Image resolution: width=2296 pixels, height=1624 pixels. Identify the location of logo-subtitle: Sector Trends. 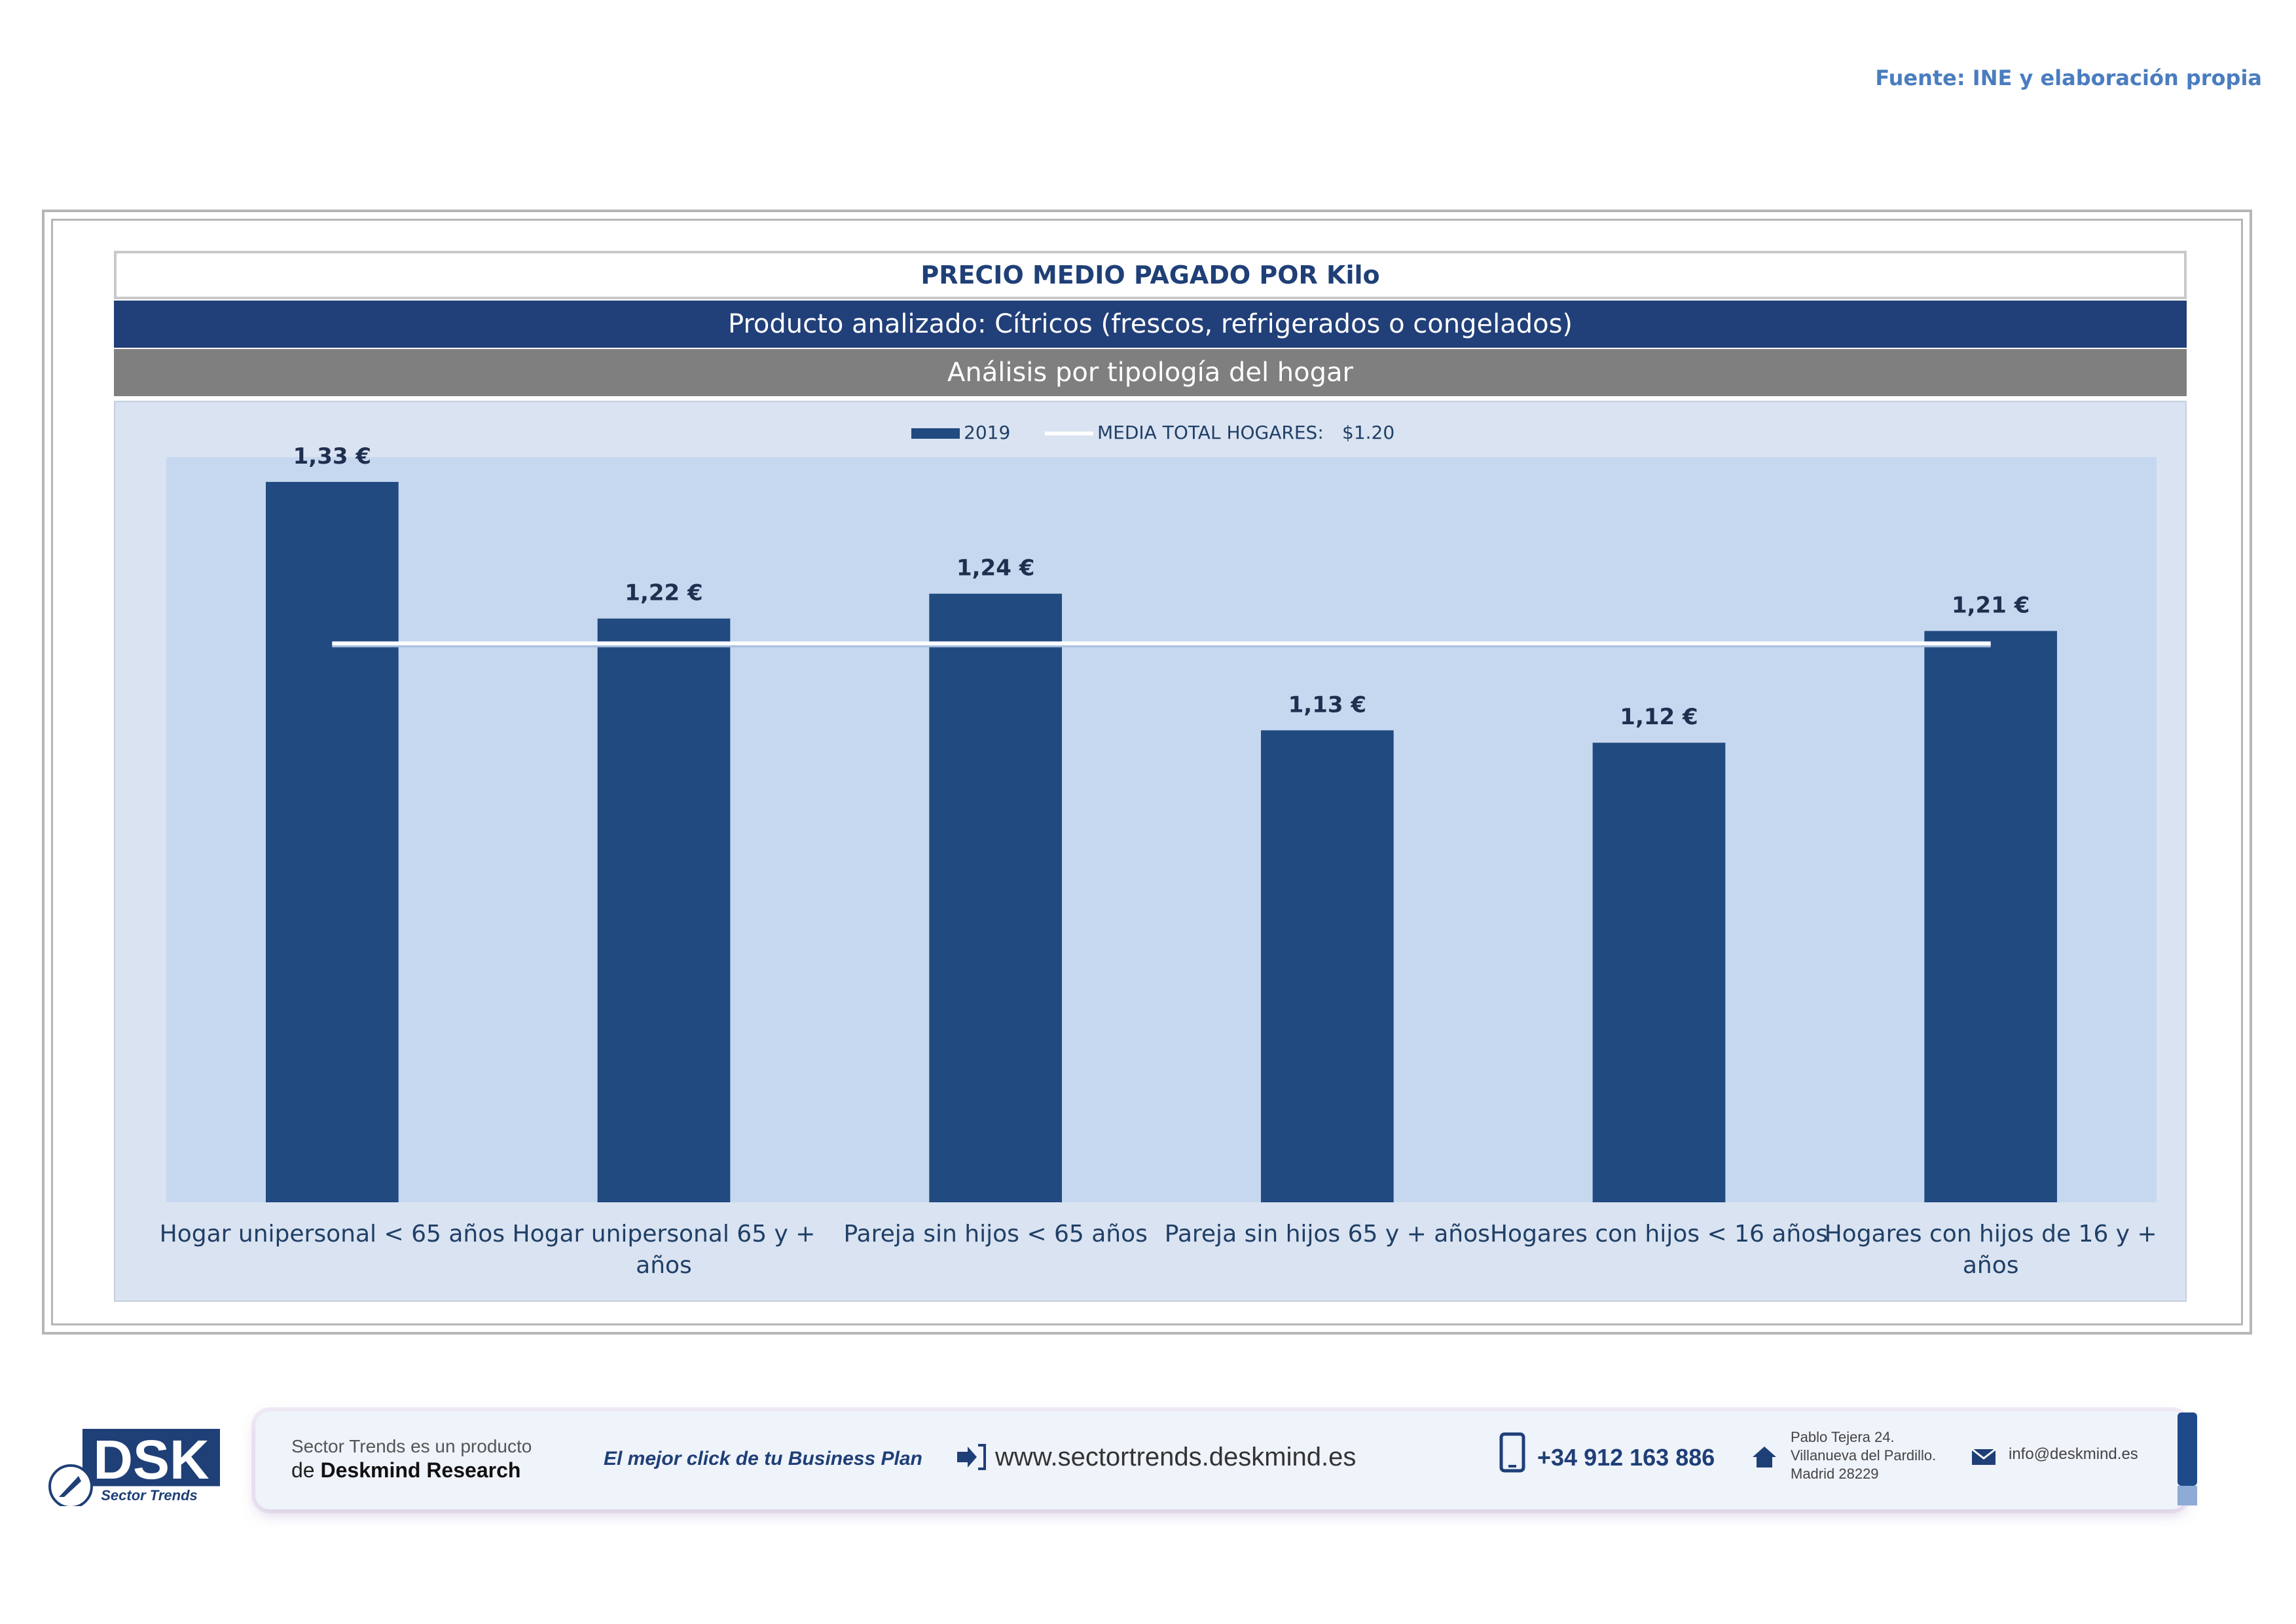
(149, 1495).